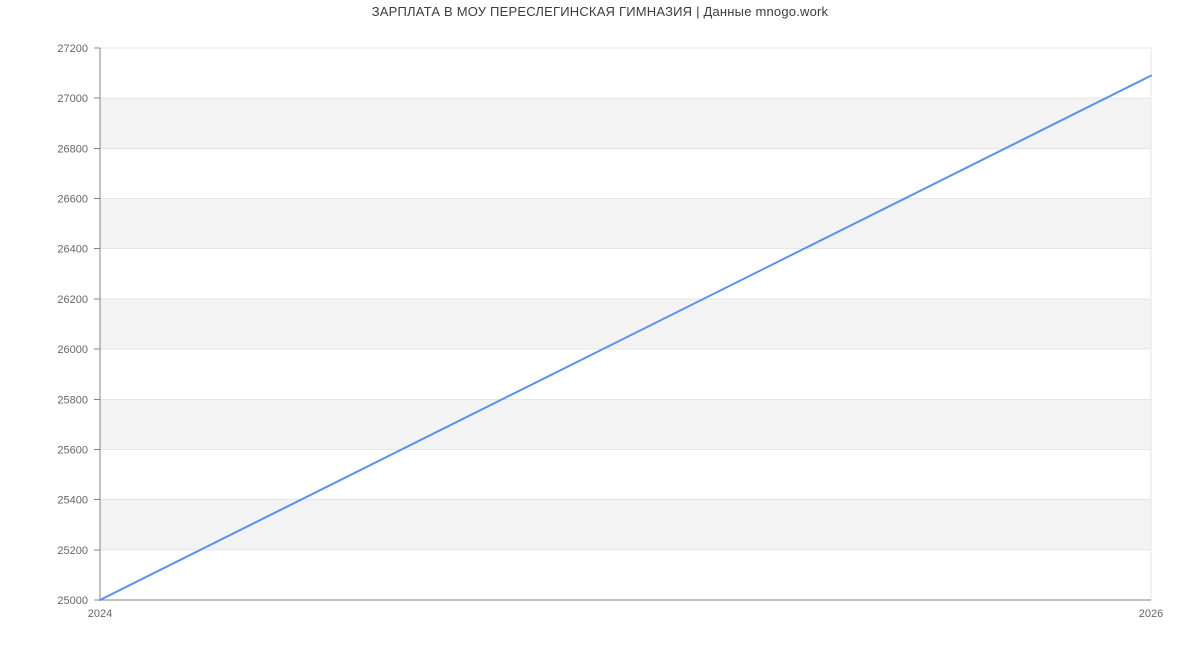 This screenshot has height=650, width=1200. Describe the element at coordinates (72, 551) in the screenshot. I see `y-axis-label: 25200` at that location.